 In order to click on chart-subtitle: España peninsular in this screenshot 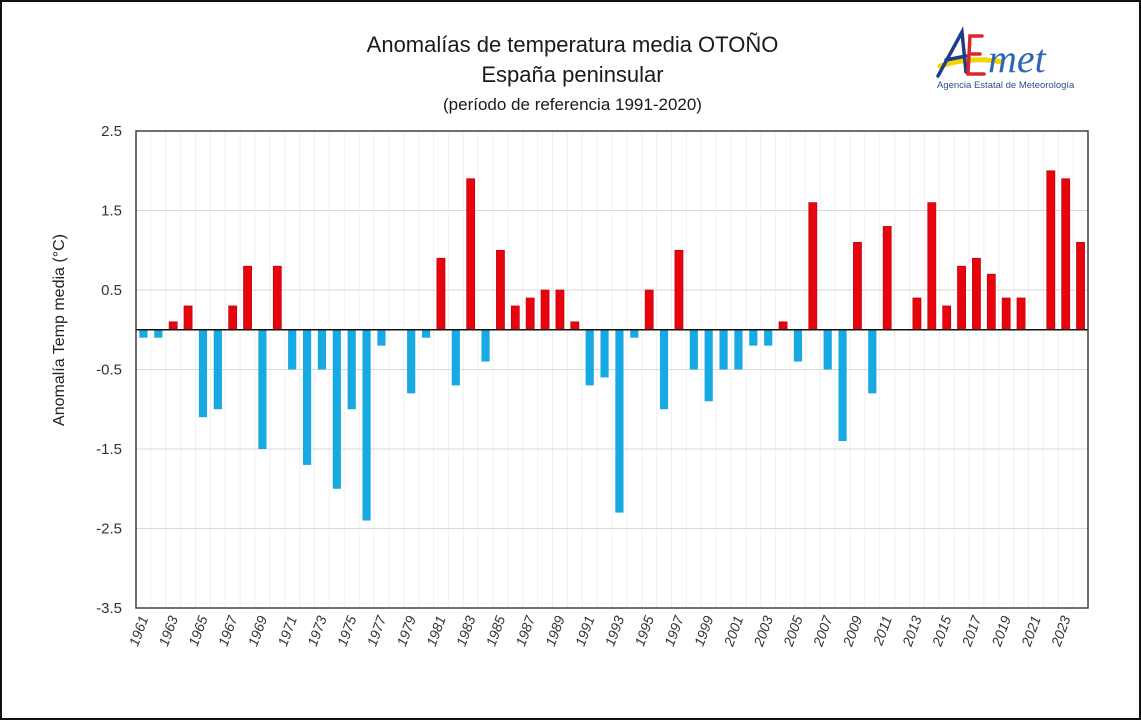, I will do `click(572, 74)`.